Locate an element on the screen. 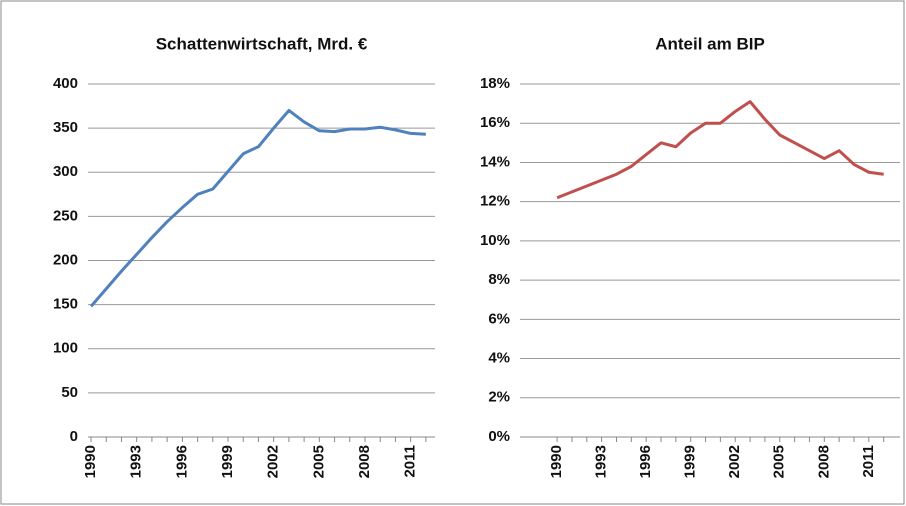  y-tick-label: 250 is located at coordinates (65, 215).